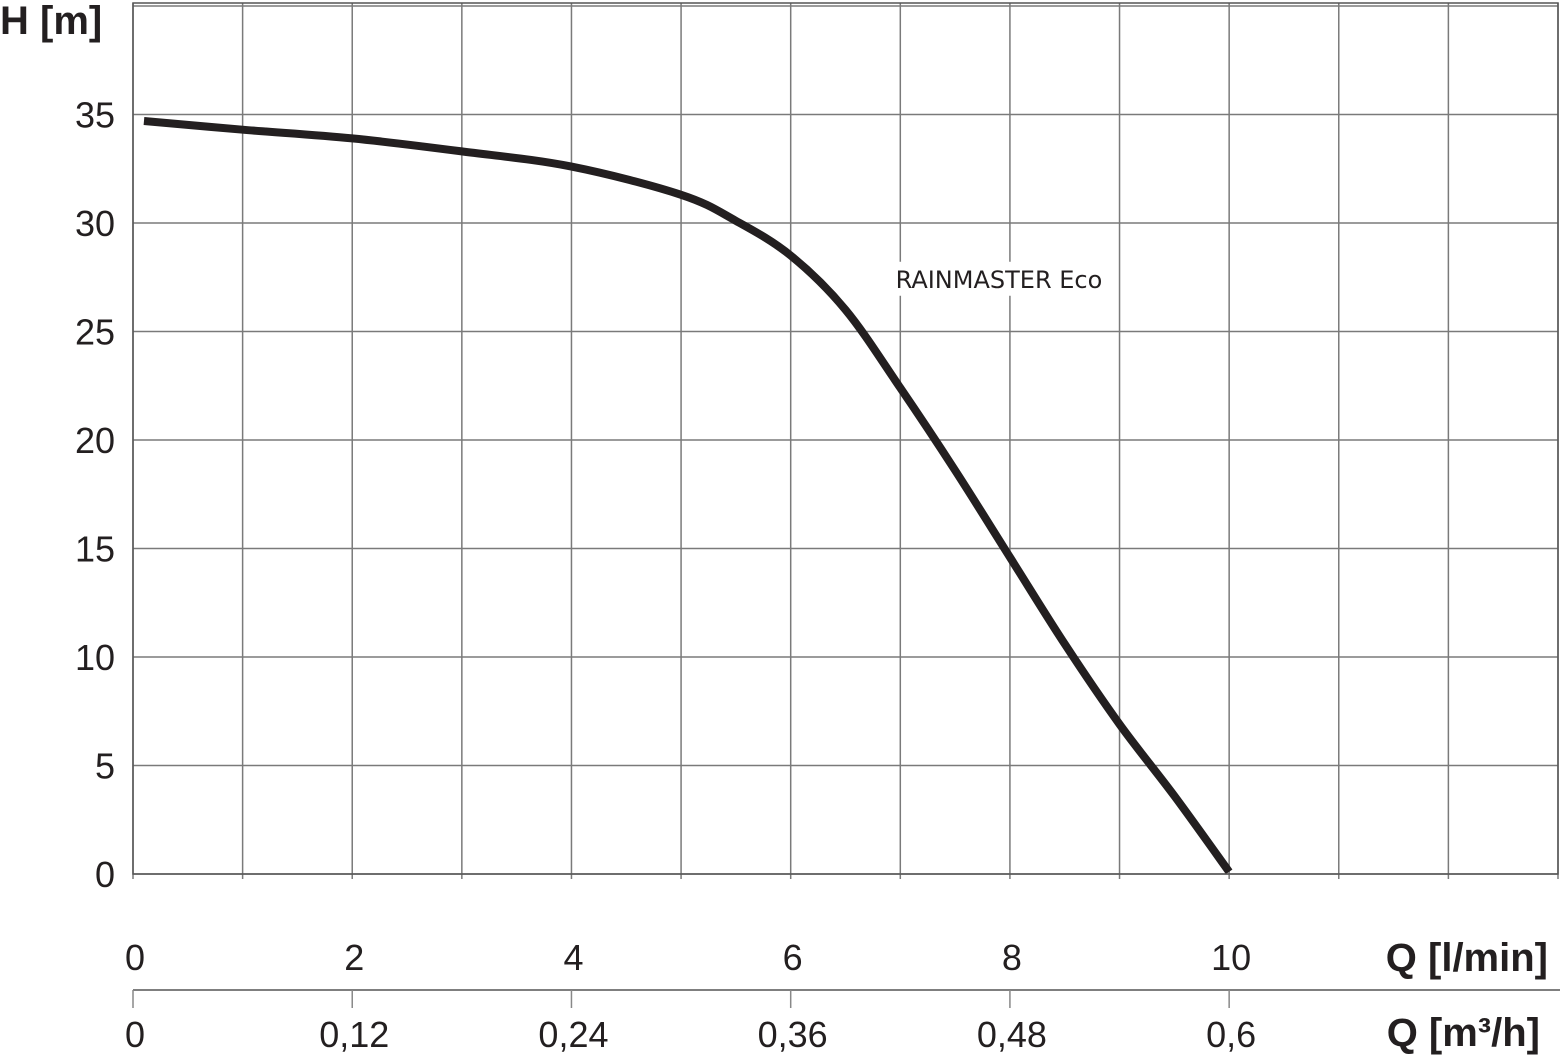 The image size is (1562, 1062). What do you see at coordinates (95, 115) in the screenshot?
I see `y-tick-label: 35` at bounding box center [95, 115].